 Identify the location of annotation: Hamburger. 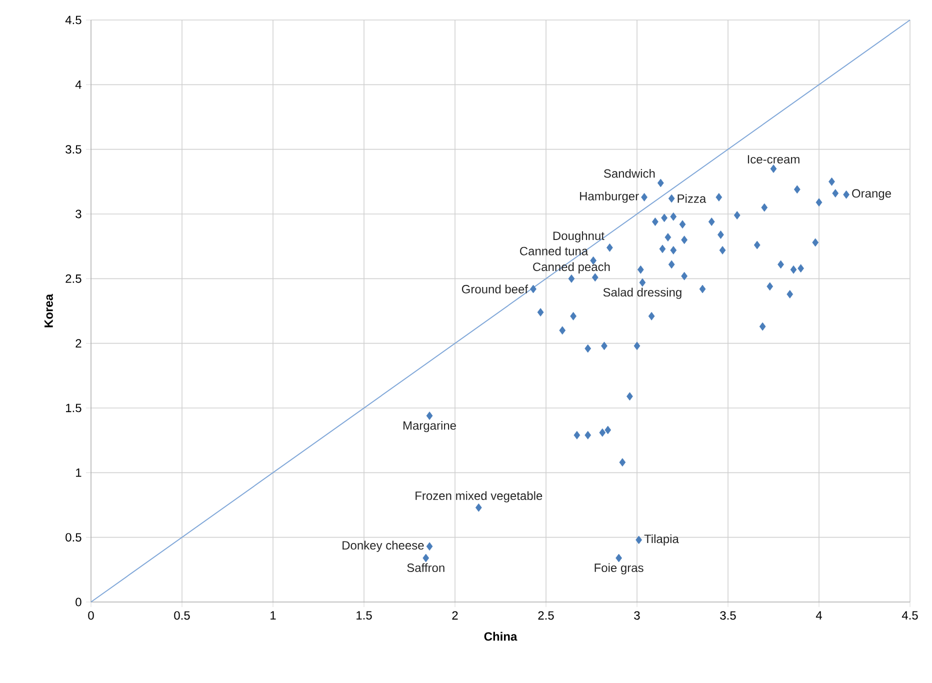
(609, 197).